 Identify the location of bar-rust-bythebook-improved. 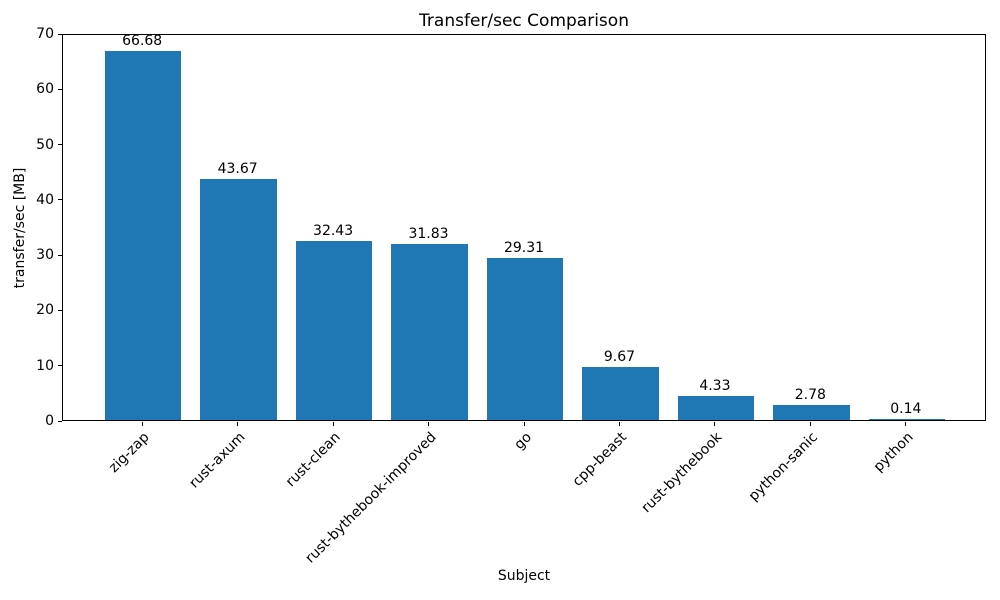
(429, 332).